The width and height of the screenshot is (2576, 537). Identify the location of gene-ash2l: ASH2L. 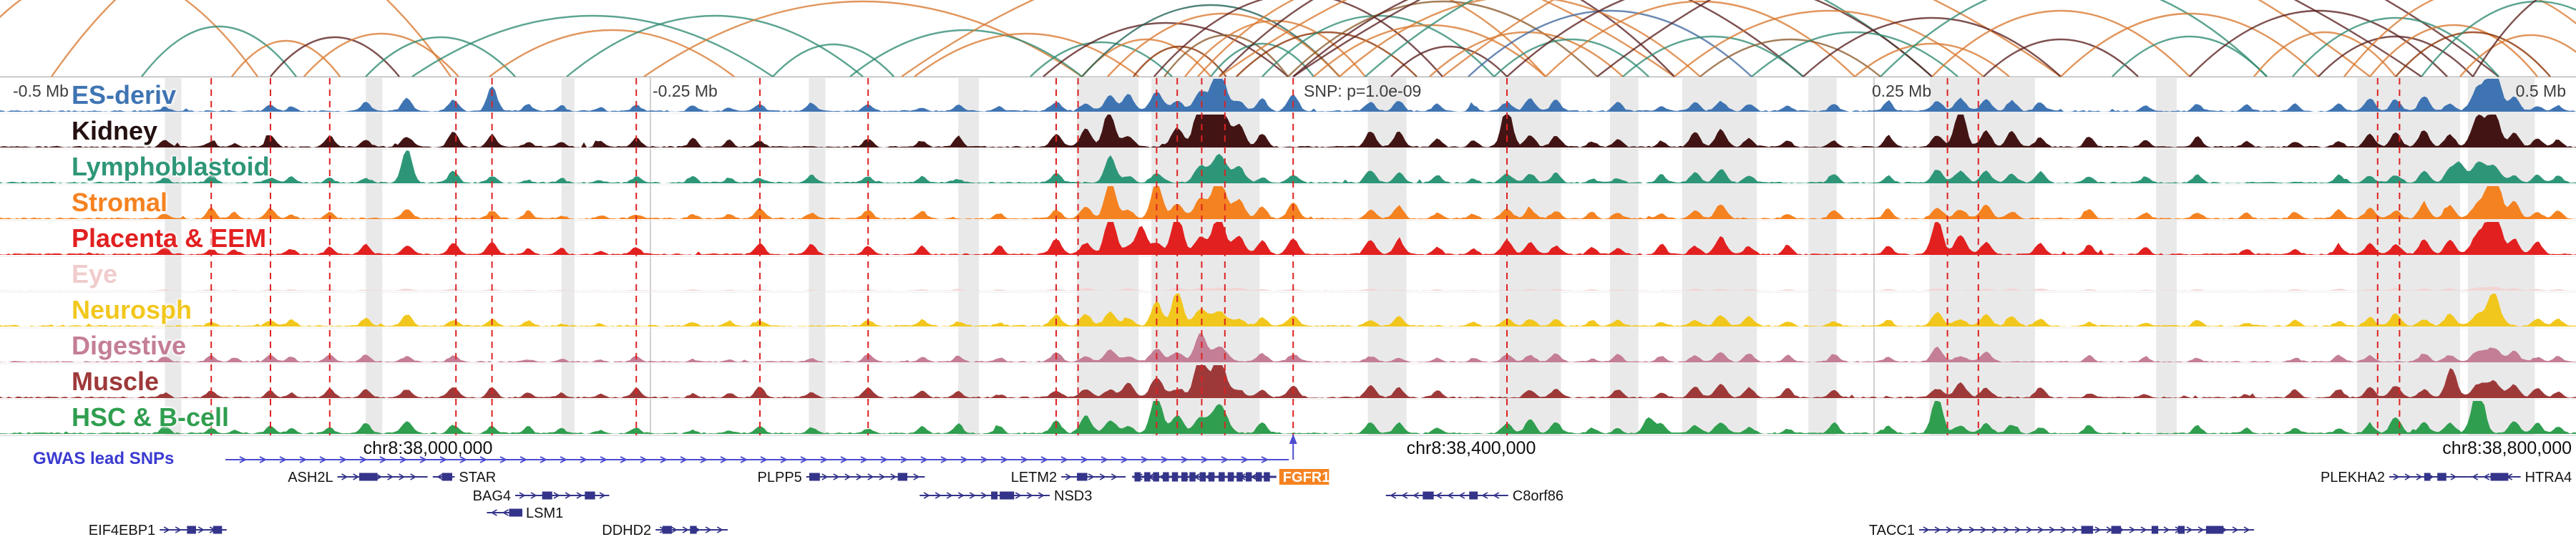
(358, 477).